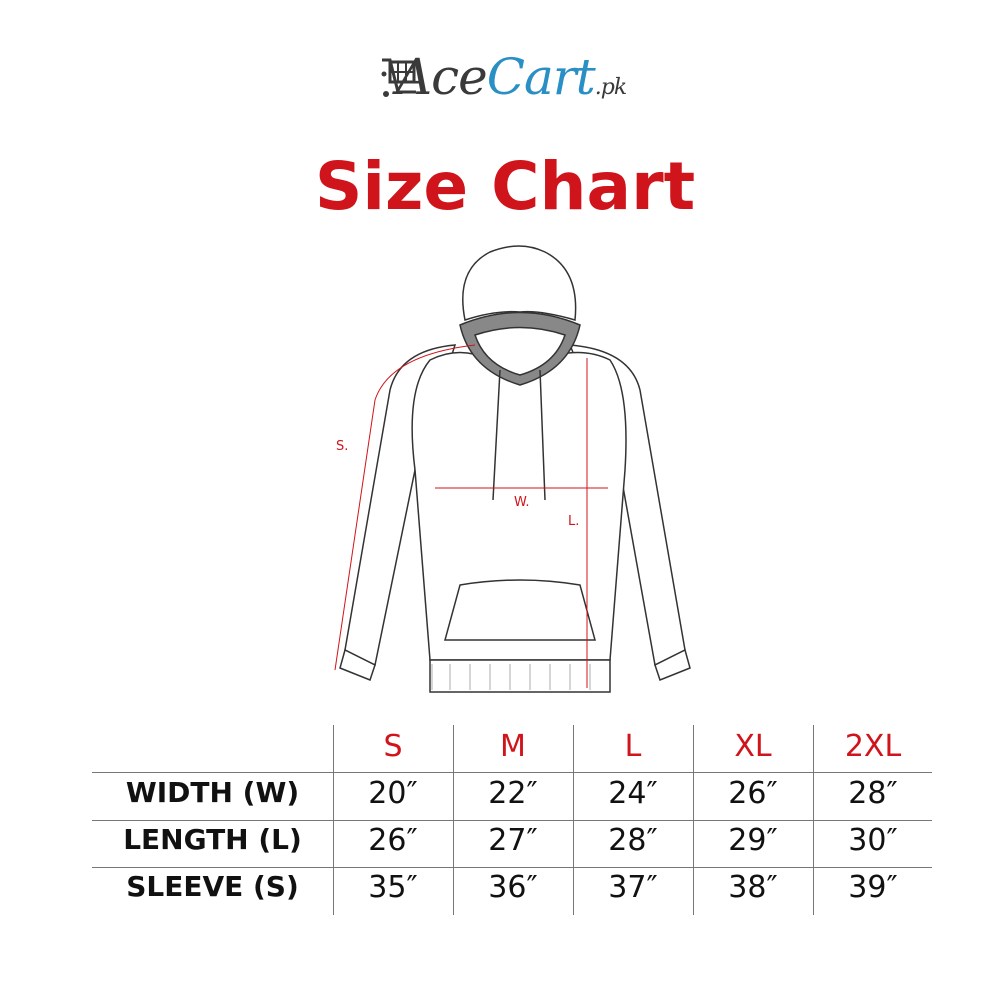 The image size is (1000, 1000). Describe the element at coordinates (873, 840) in the screenshot. I see `table-cell: 30″` at that location.